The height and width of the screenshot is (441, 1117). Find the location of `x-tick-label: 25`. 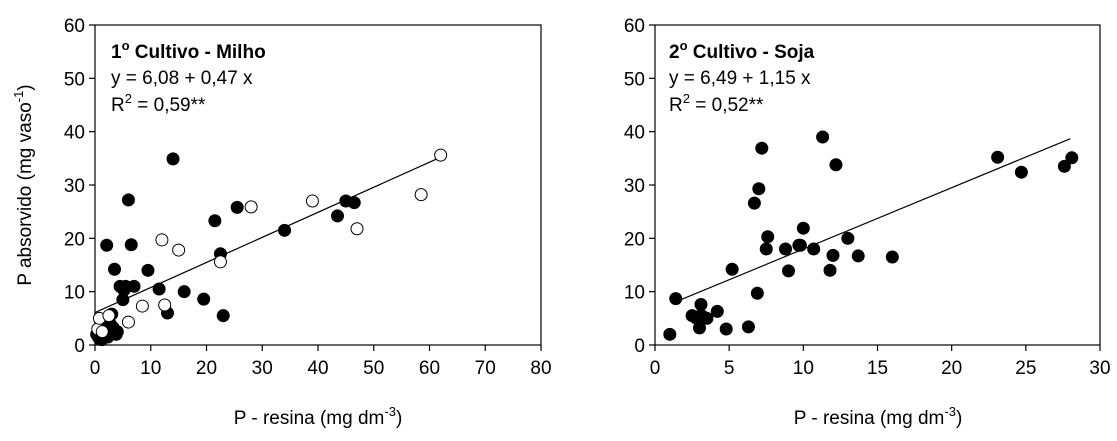

x-tick-label: 25 is located at coordinates (1025, 368).